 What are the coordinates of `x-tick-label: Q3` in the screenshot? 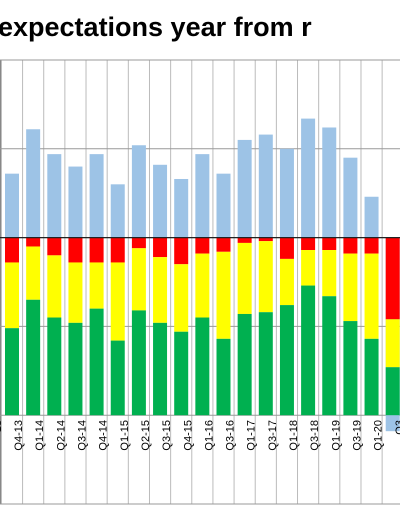 It's located at (397, 427).